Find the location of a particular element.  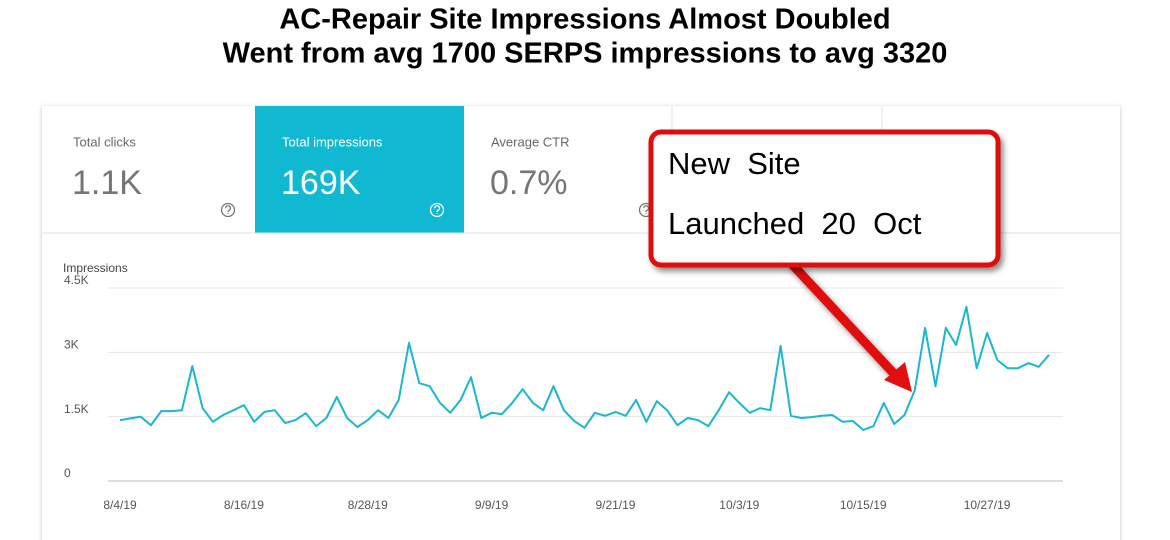

active-tab is located at coordinates (359, 169).